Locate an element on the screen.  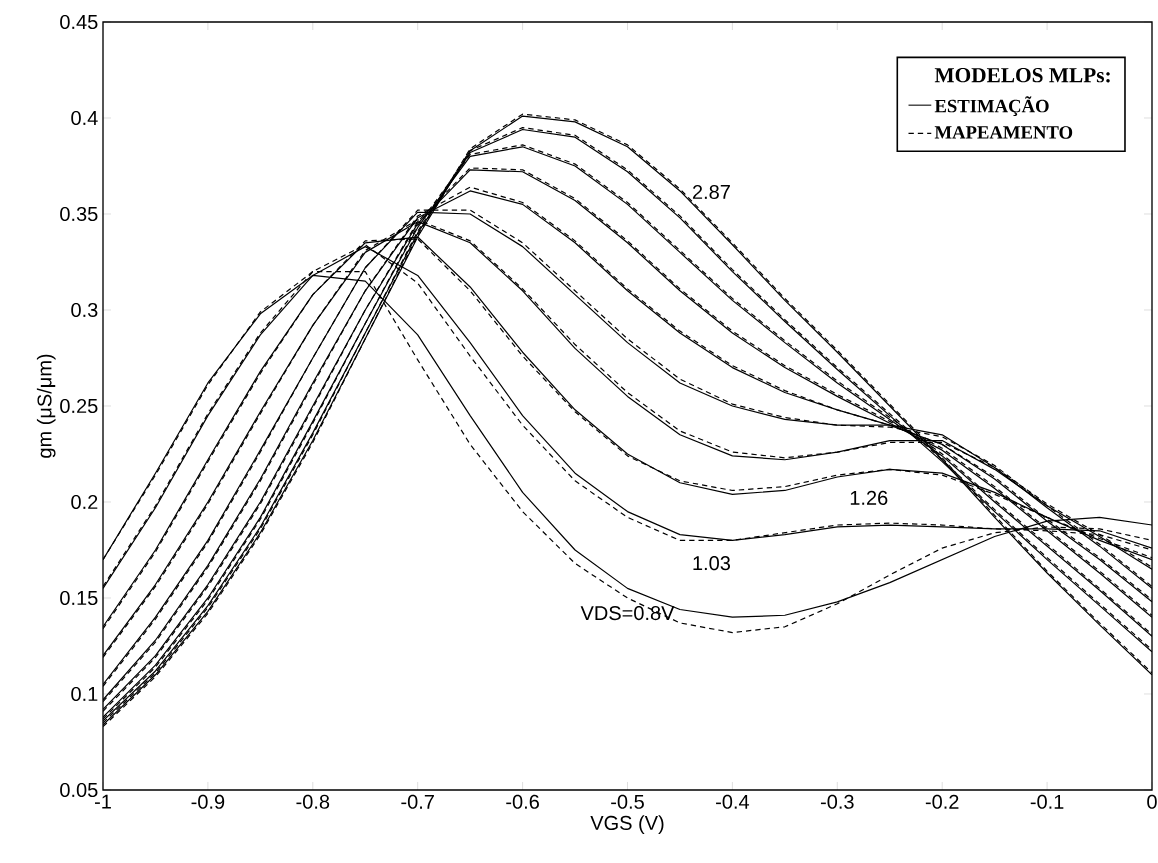
y-tick-label: 0.1 is located at coordinates (84, 694).